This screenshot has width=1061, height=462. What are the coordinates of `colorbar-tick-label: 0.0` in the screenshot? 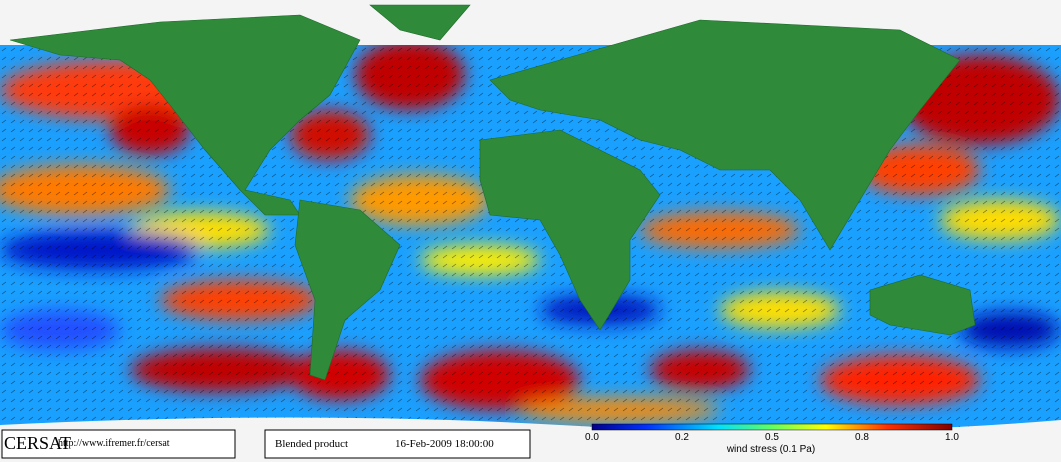 It's located at (592, 437).